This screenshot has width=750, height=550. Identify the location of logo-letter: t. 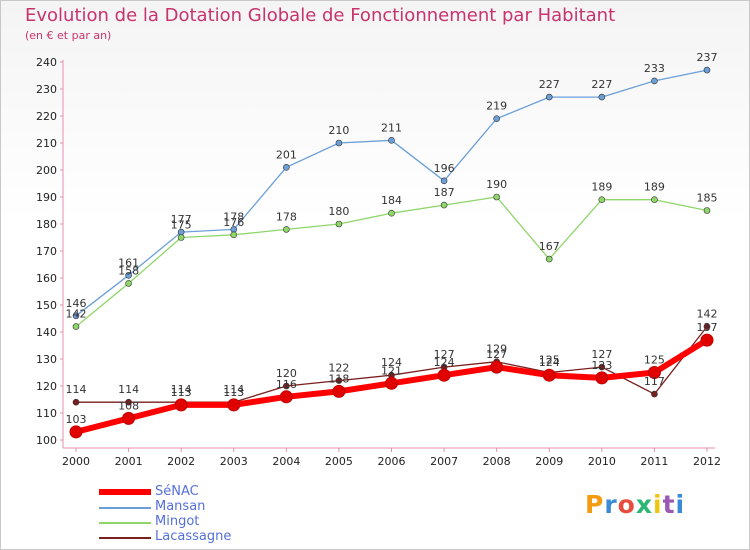
(669, 504).